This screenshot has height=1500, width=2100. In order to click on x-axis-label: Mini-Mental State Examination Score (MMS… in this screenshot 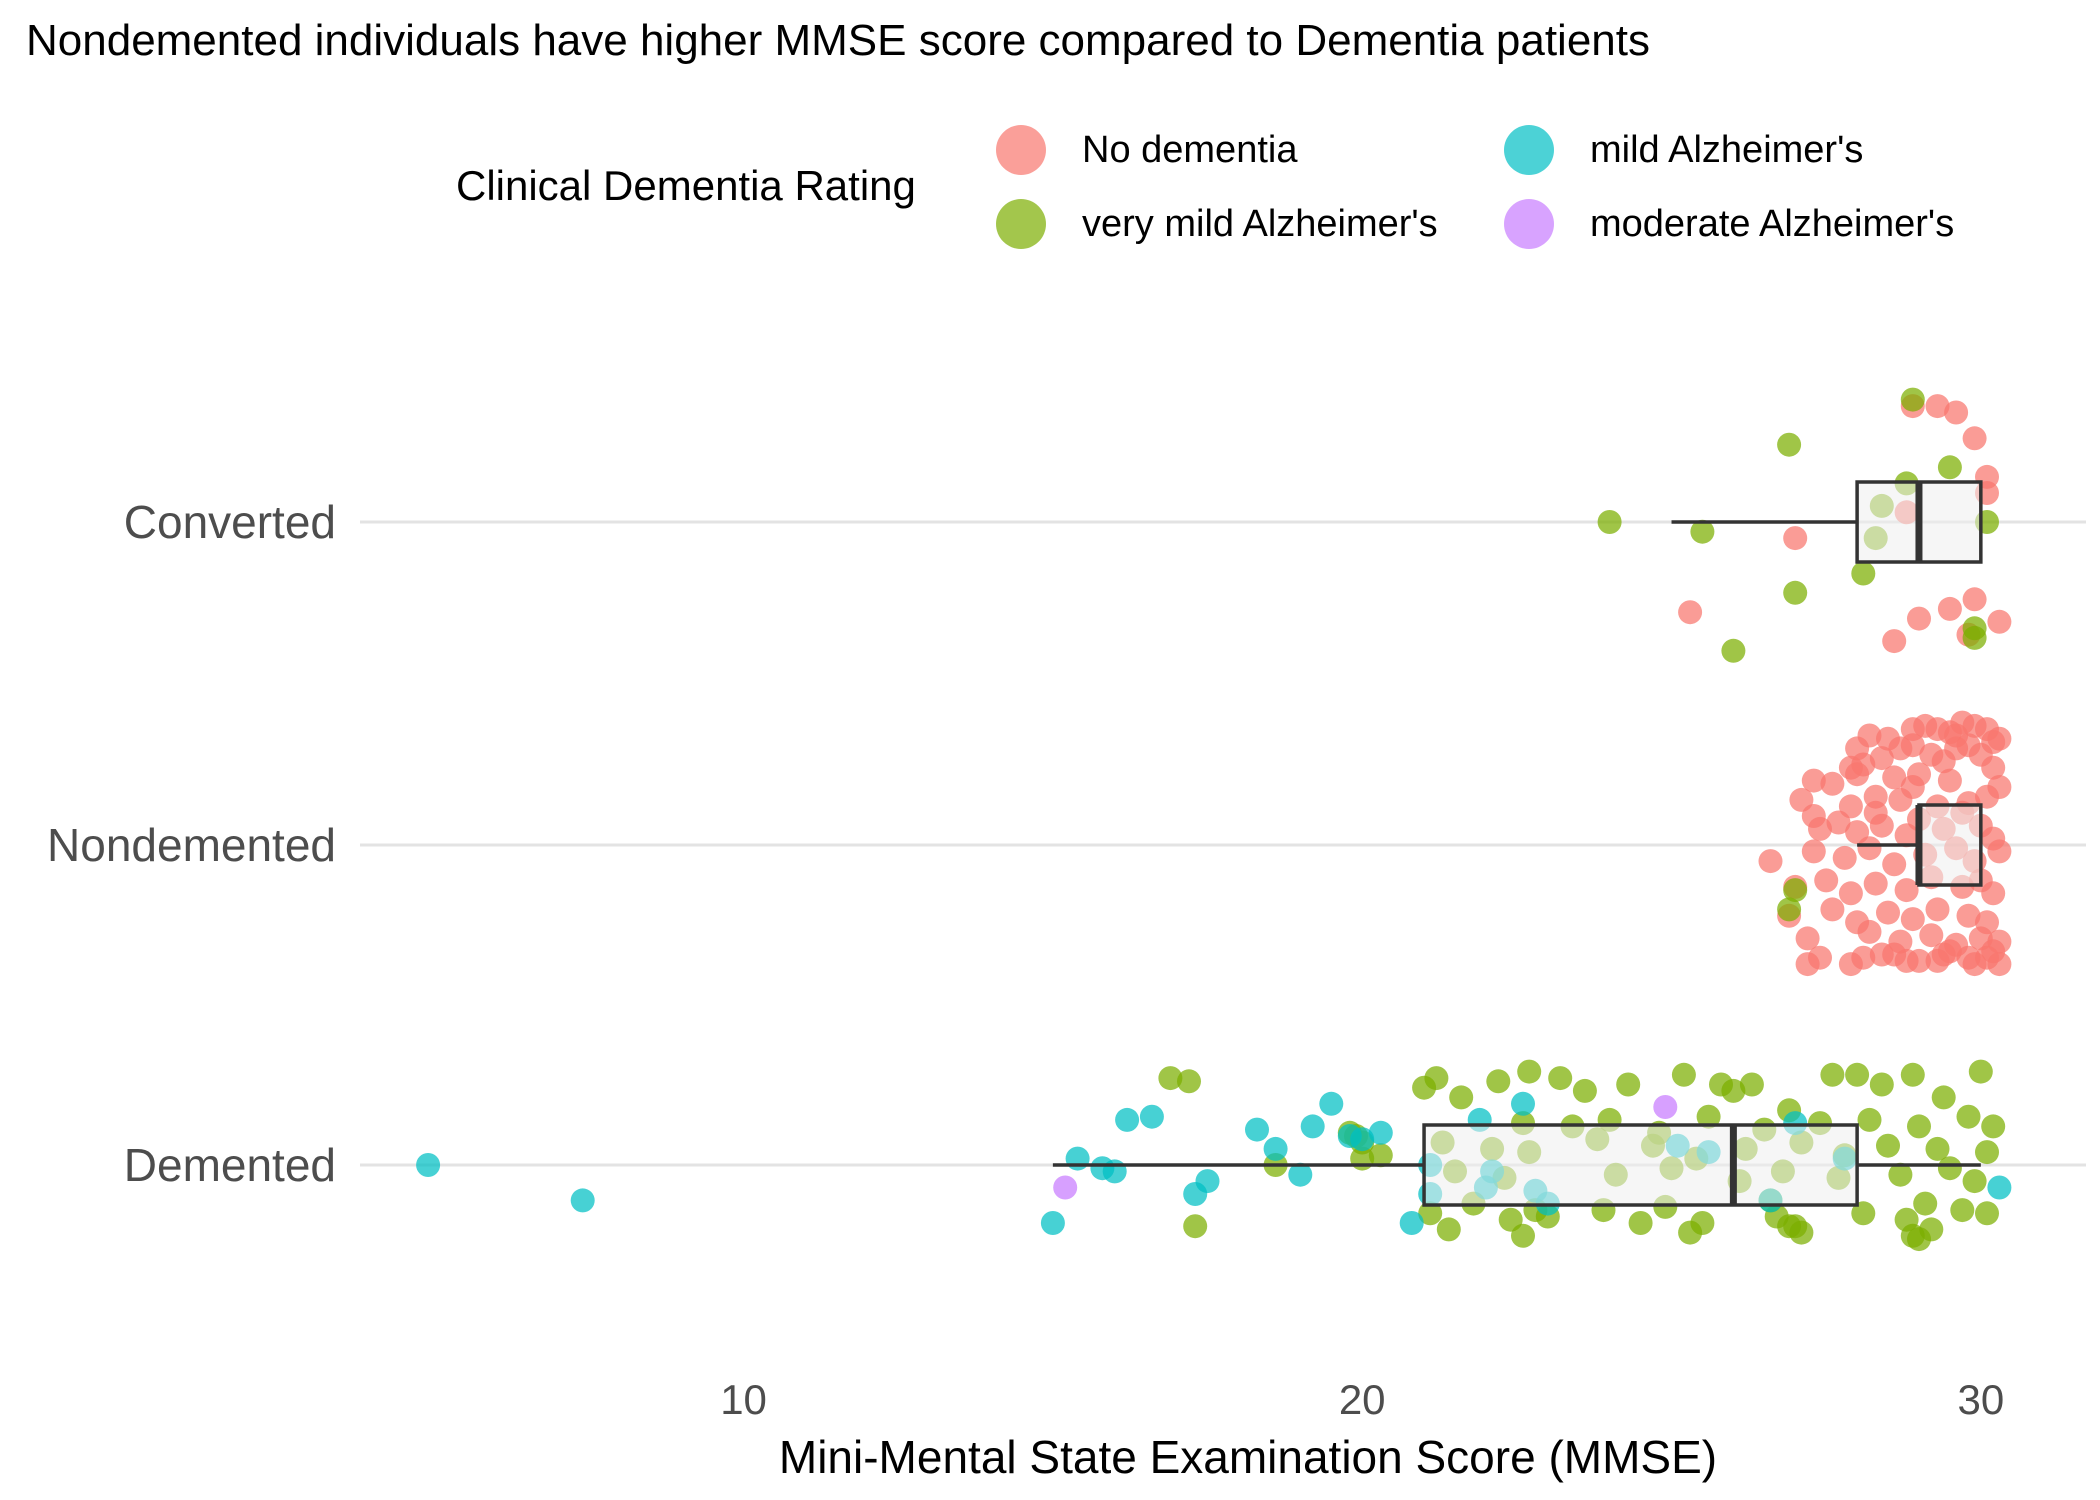, I will do `click(1248, 1457)`.